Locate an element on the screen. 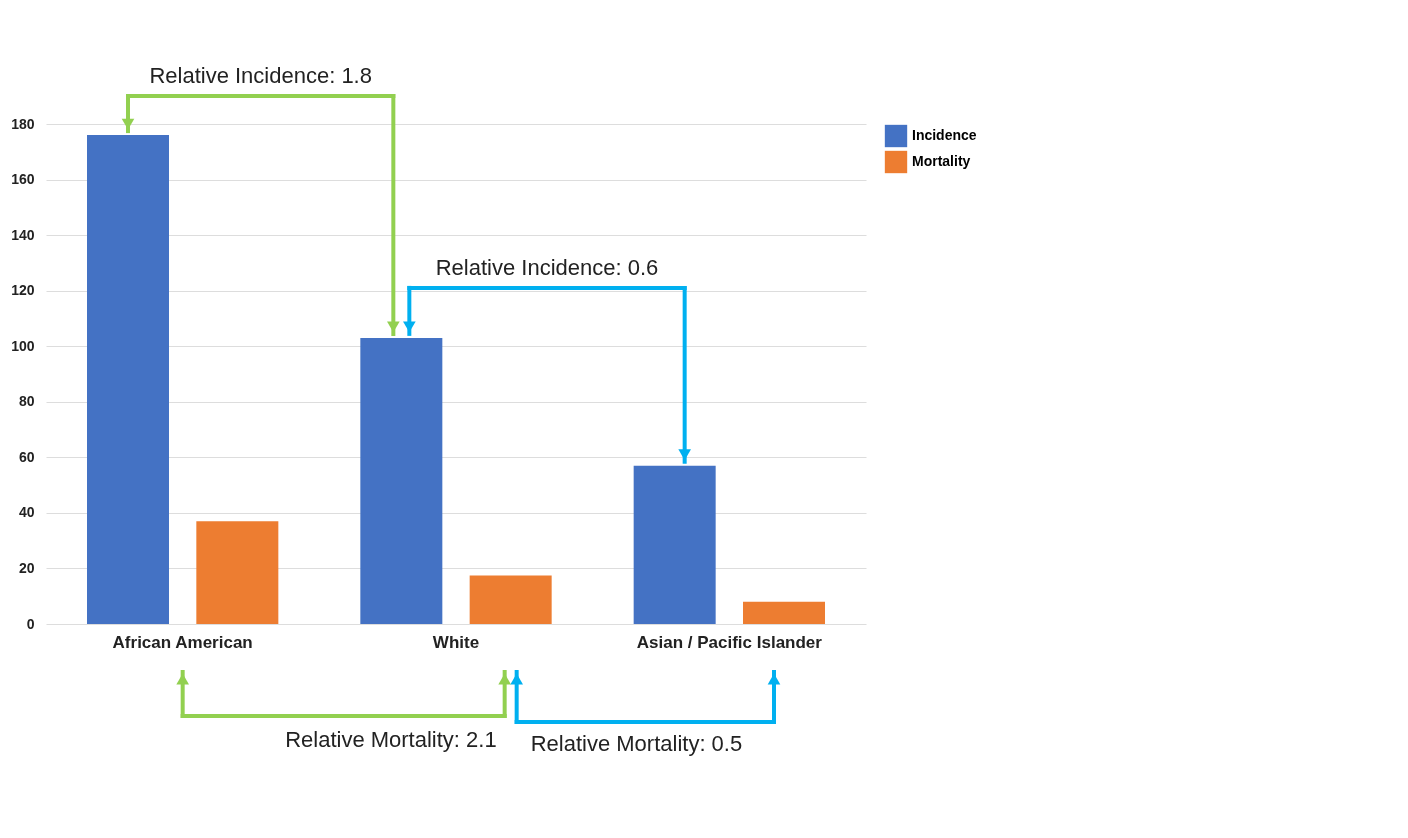 This screenshot has height=838, width=1408. legend-label: Incidence is located at coordinates (944, 135).